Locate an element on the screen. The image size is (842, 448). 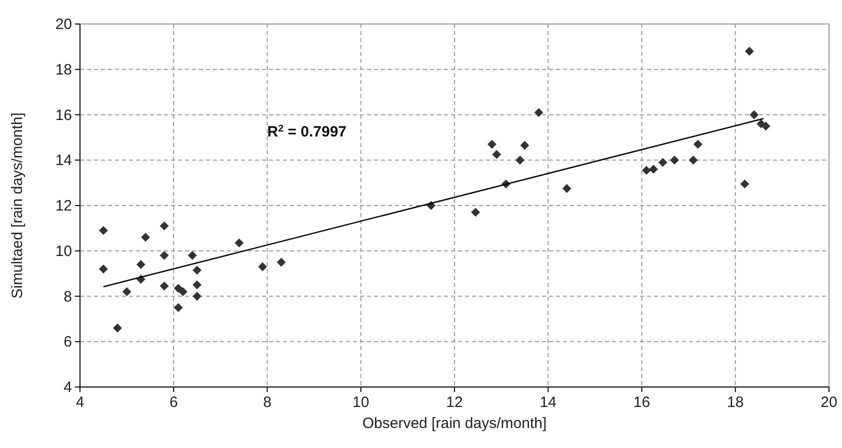
y-tick-label: 6 is located at coordinates (68, 342).